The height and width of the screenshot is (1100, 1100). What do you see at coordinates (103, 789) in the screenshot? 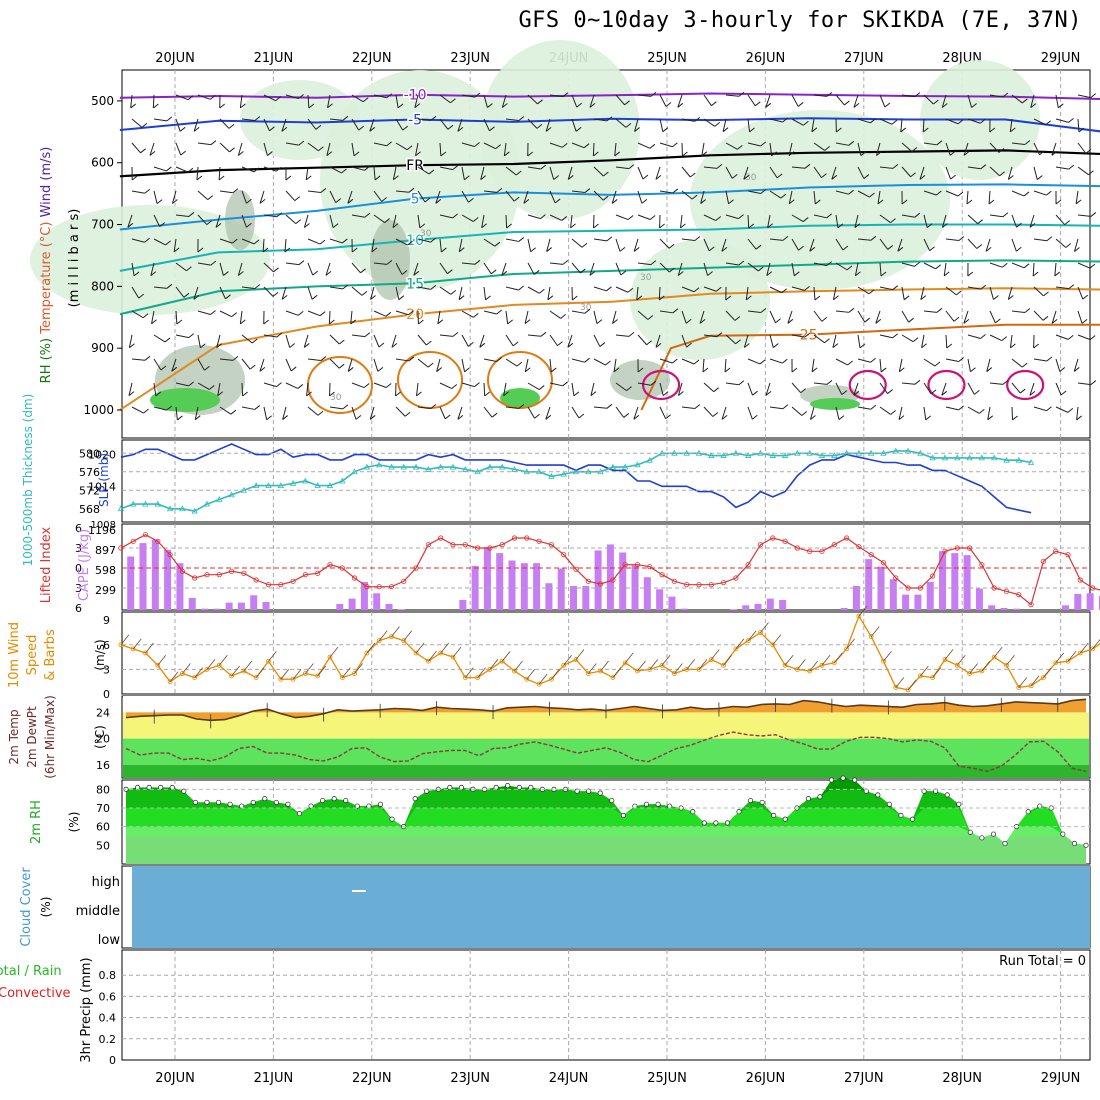
I see `rh-tick-label: 80` at bounding box center [103, 789].